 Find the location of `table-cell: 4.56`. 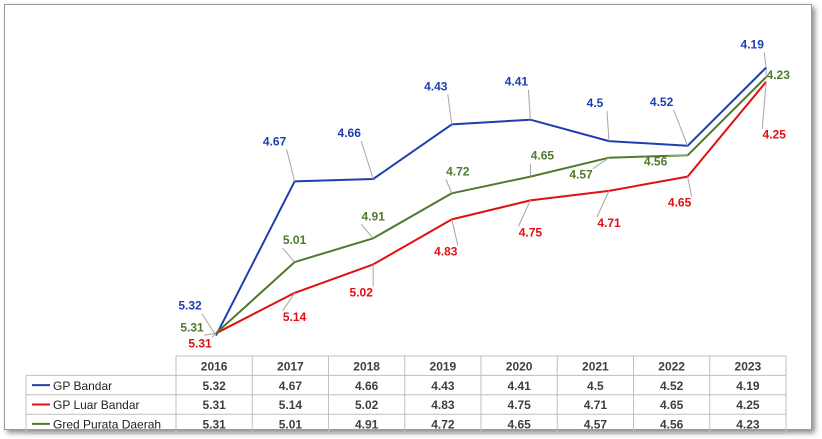

table-cell: 4.56 is located at coordinates (672, 425).